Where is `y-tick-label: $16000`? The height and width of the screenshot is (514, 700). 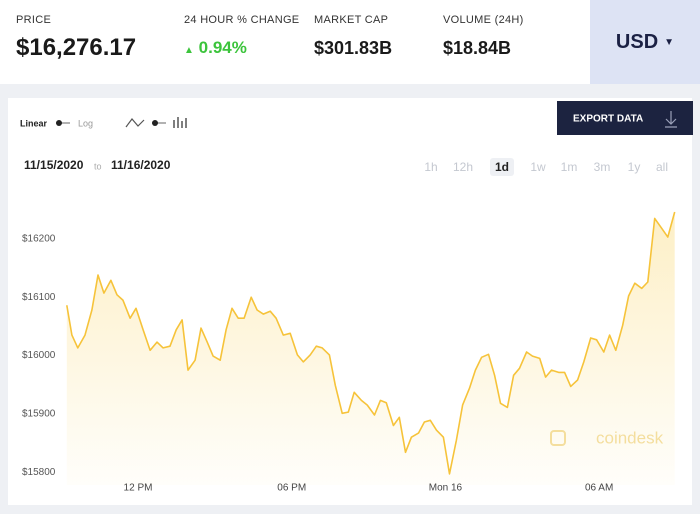 y-tick-label: $16000 is located at coordinates (39, 355).